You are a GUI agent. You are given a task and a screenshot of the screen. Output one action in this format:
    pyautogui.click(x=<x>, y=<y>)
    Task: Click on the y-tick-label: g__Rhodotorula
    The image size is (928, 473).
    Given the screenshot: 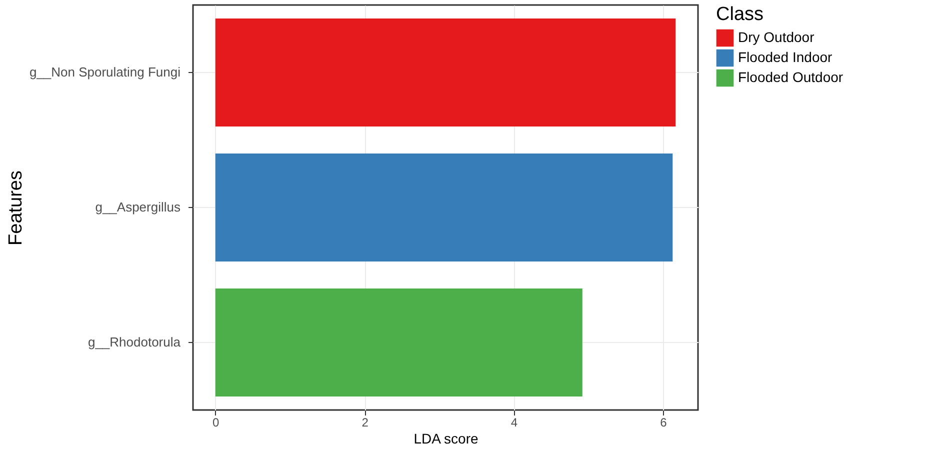 What is the action you would take?
    pyautogui.click(x=135, y=342)
    